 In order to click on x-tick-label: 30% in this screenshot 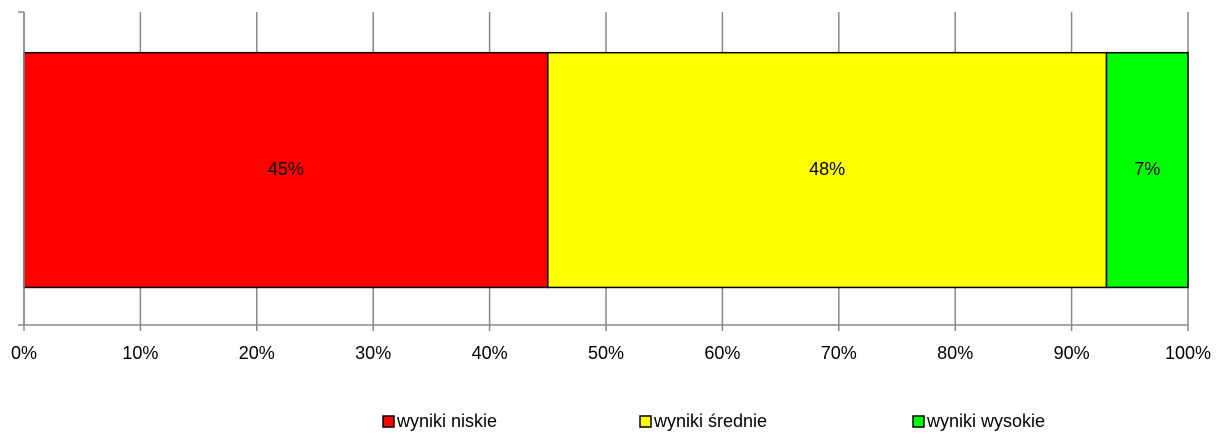, I will do `click(373, 353)`.